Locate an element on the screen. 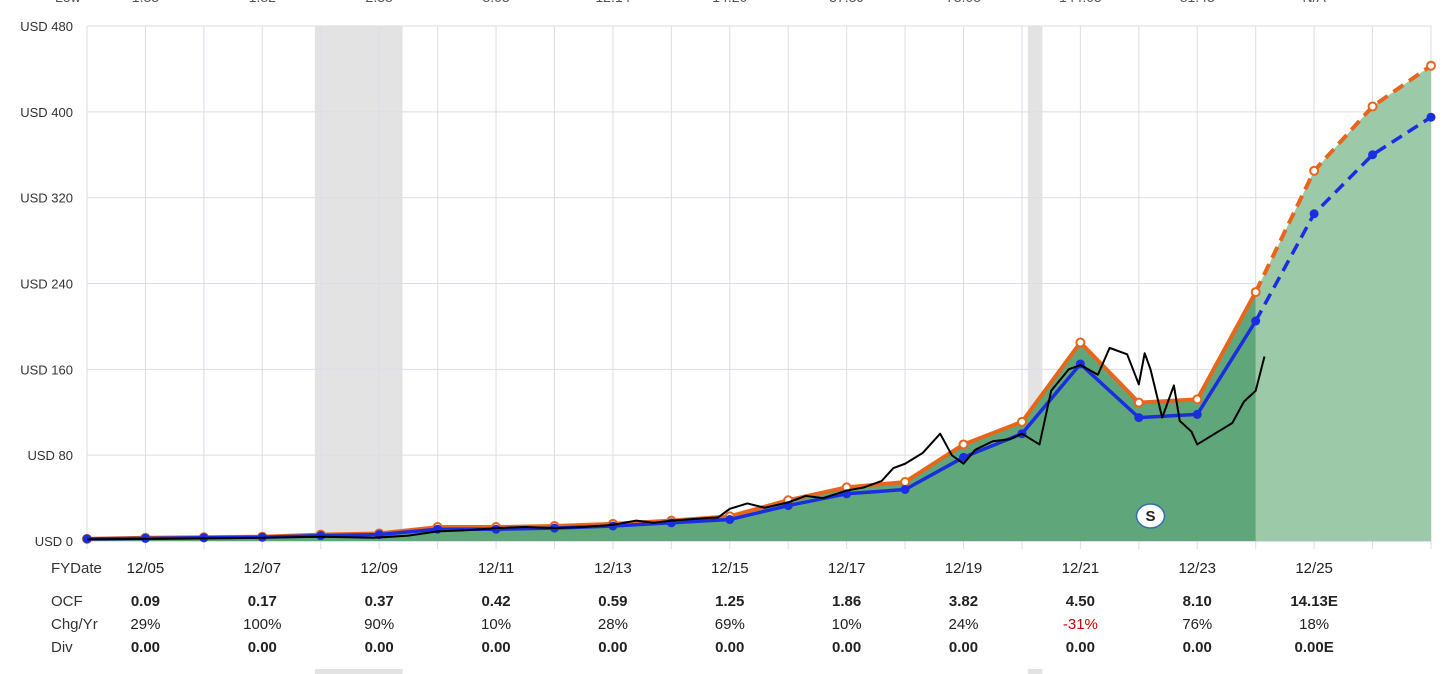 This screenshot has width=1456, height=674. y-tick-label: USD 240 is located at coordinates (46, 284).